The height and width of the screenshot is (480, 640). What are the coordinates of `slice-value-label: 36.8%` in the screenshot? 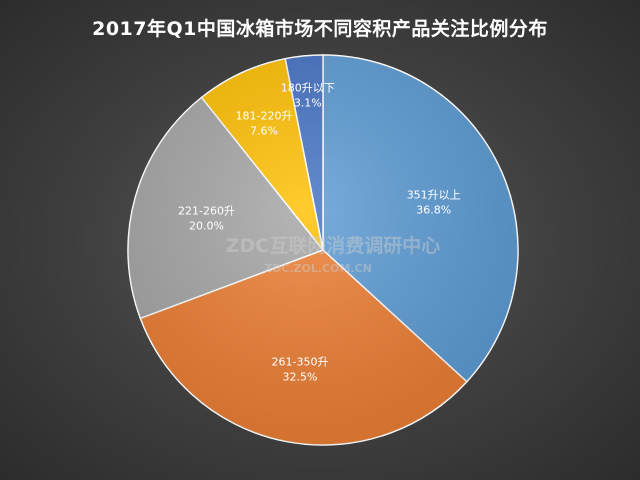 It's located at (433, 209).